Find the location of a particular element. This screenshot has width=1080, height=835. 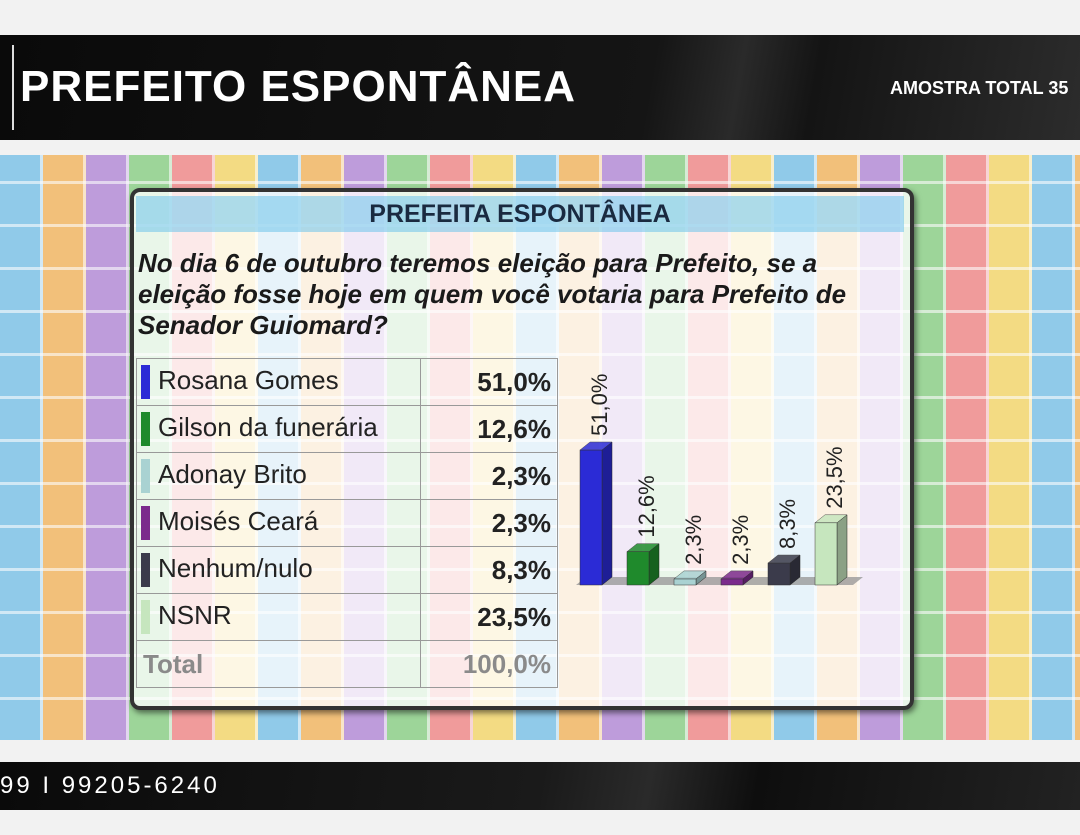

footer-bar is located at coordinates (540, 786).